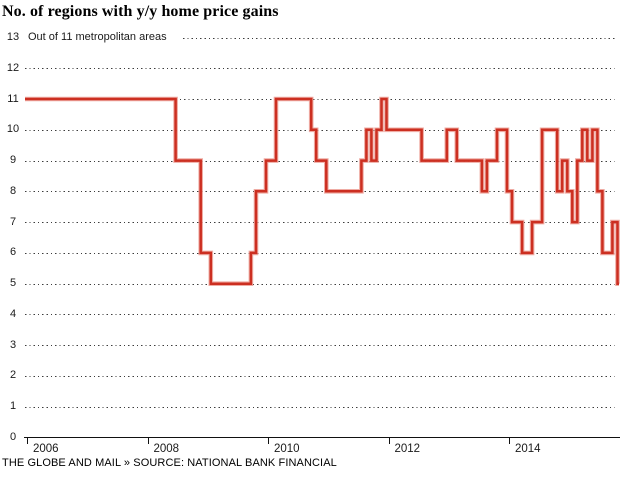 This screenshot has height=480, width=620. I want to click on y-axis-tick-label: 7, so click(13, 221).